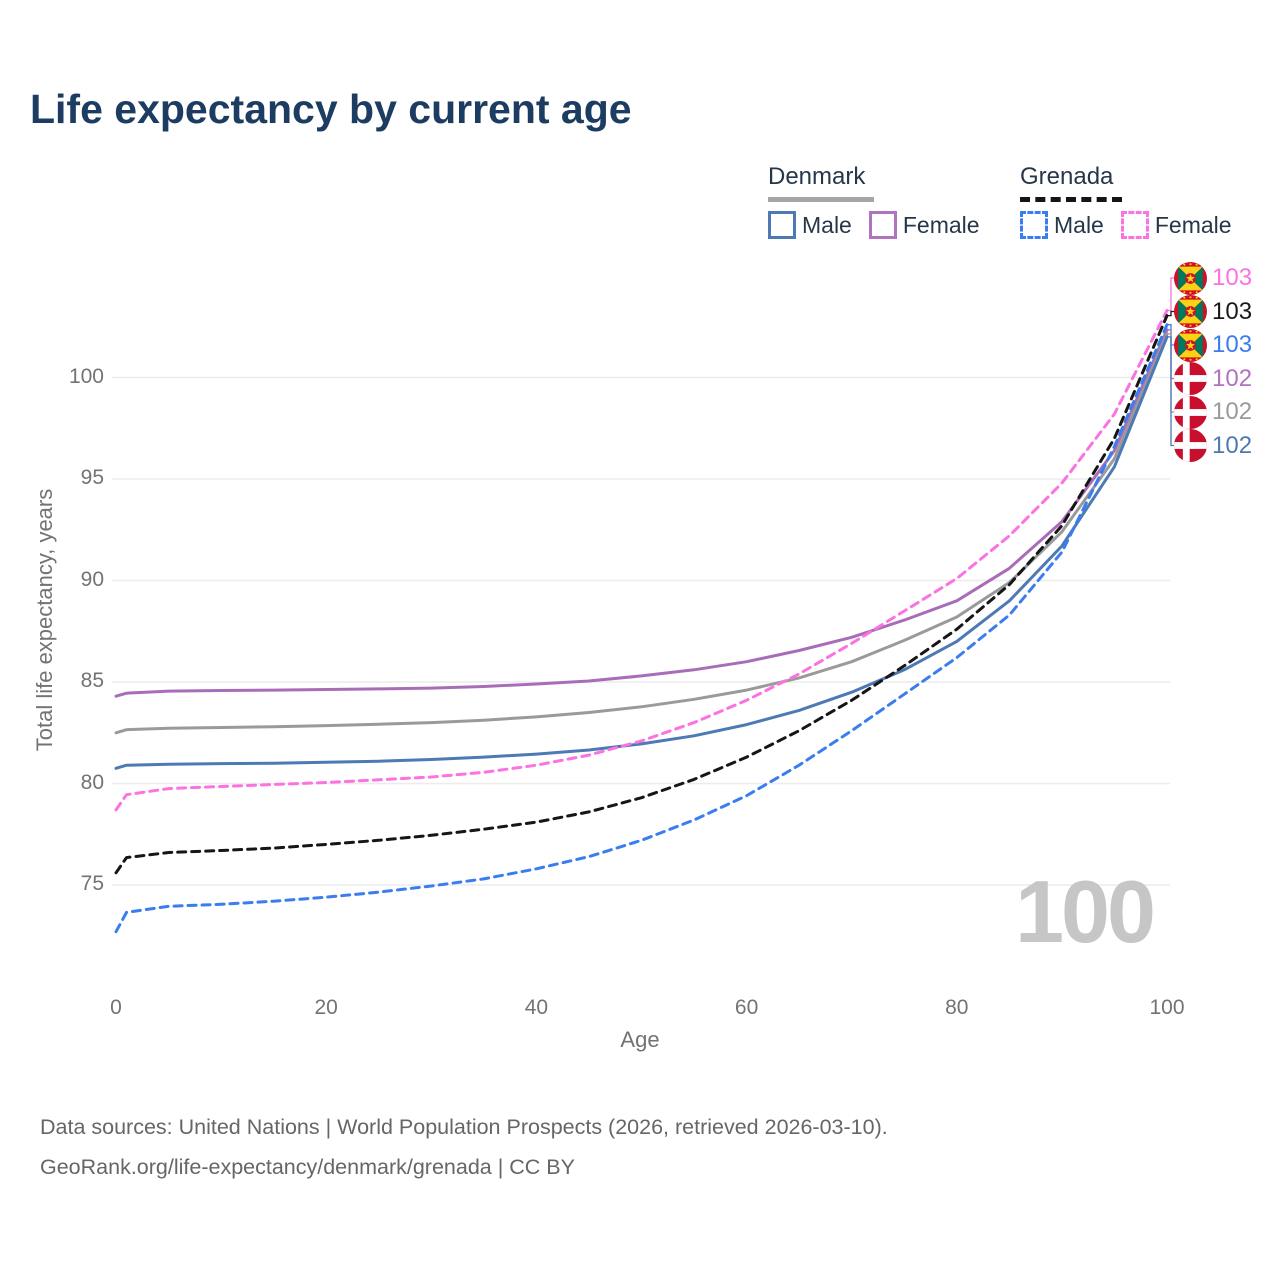 This screenshot has height=1280, width=1280. Describe the element at coordinates (326, 1007) in the screenshot. I see `x-tick-20: 20` at that location.